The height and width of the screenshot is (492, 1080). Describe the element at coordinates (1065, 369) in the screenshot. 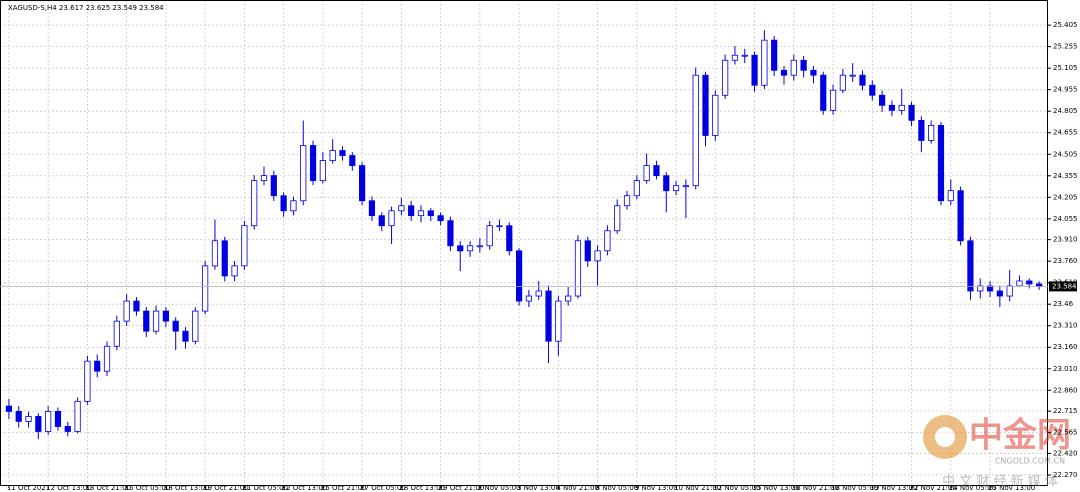

I see `y-tick-label: 23.010` at that location.